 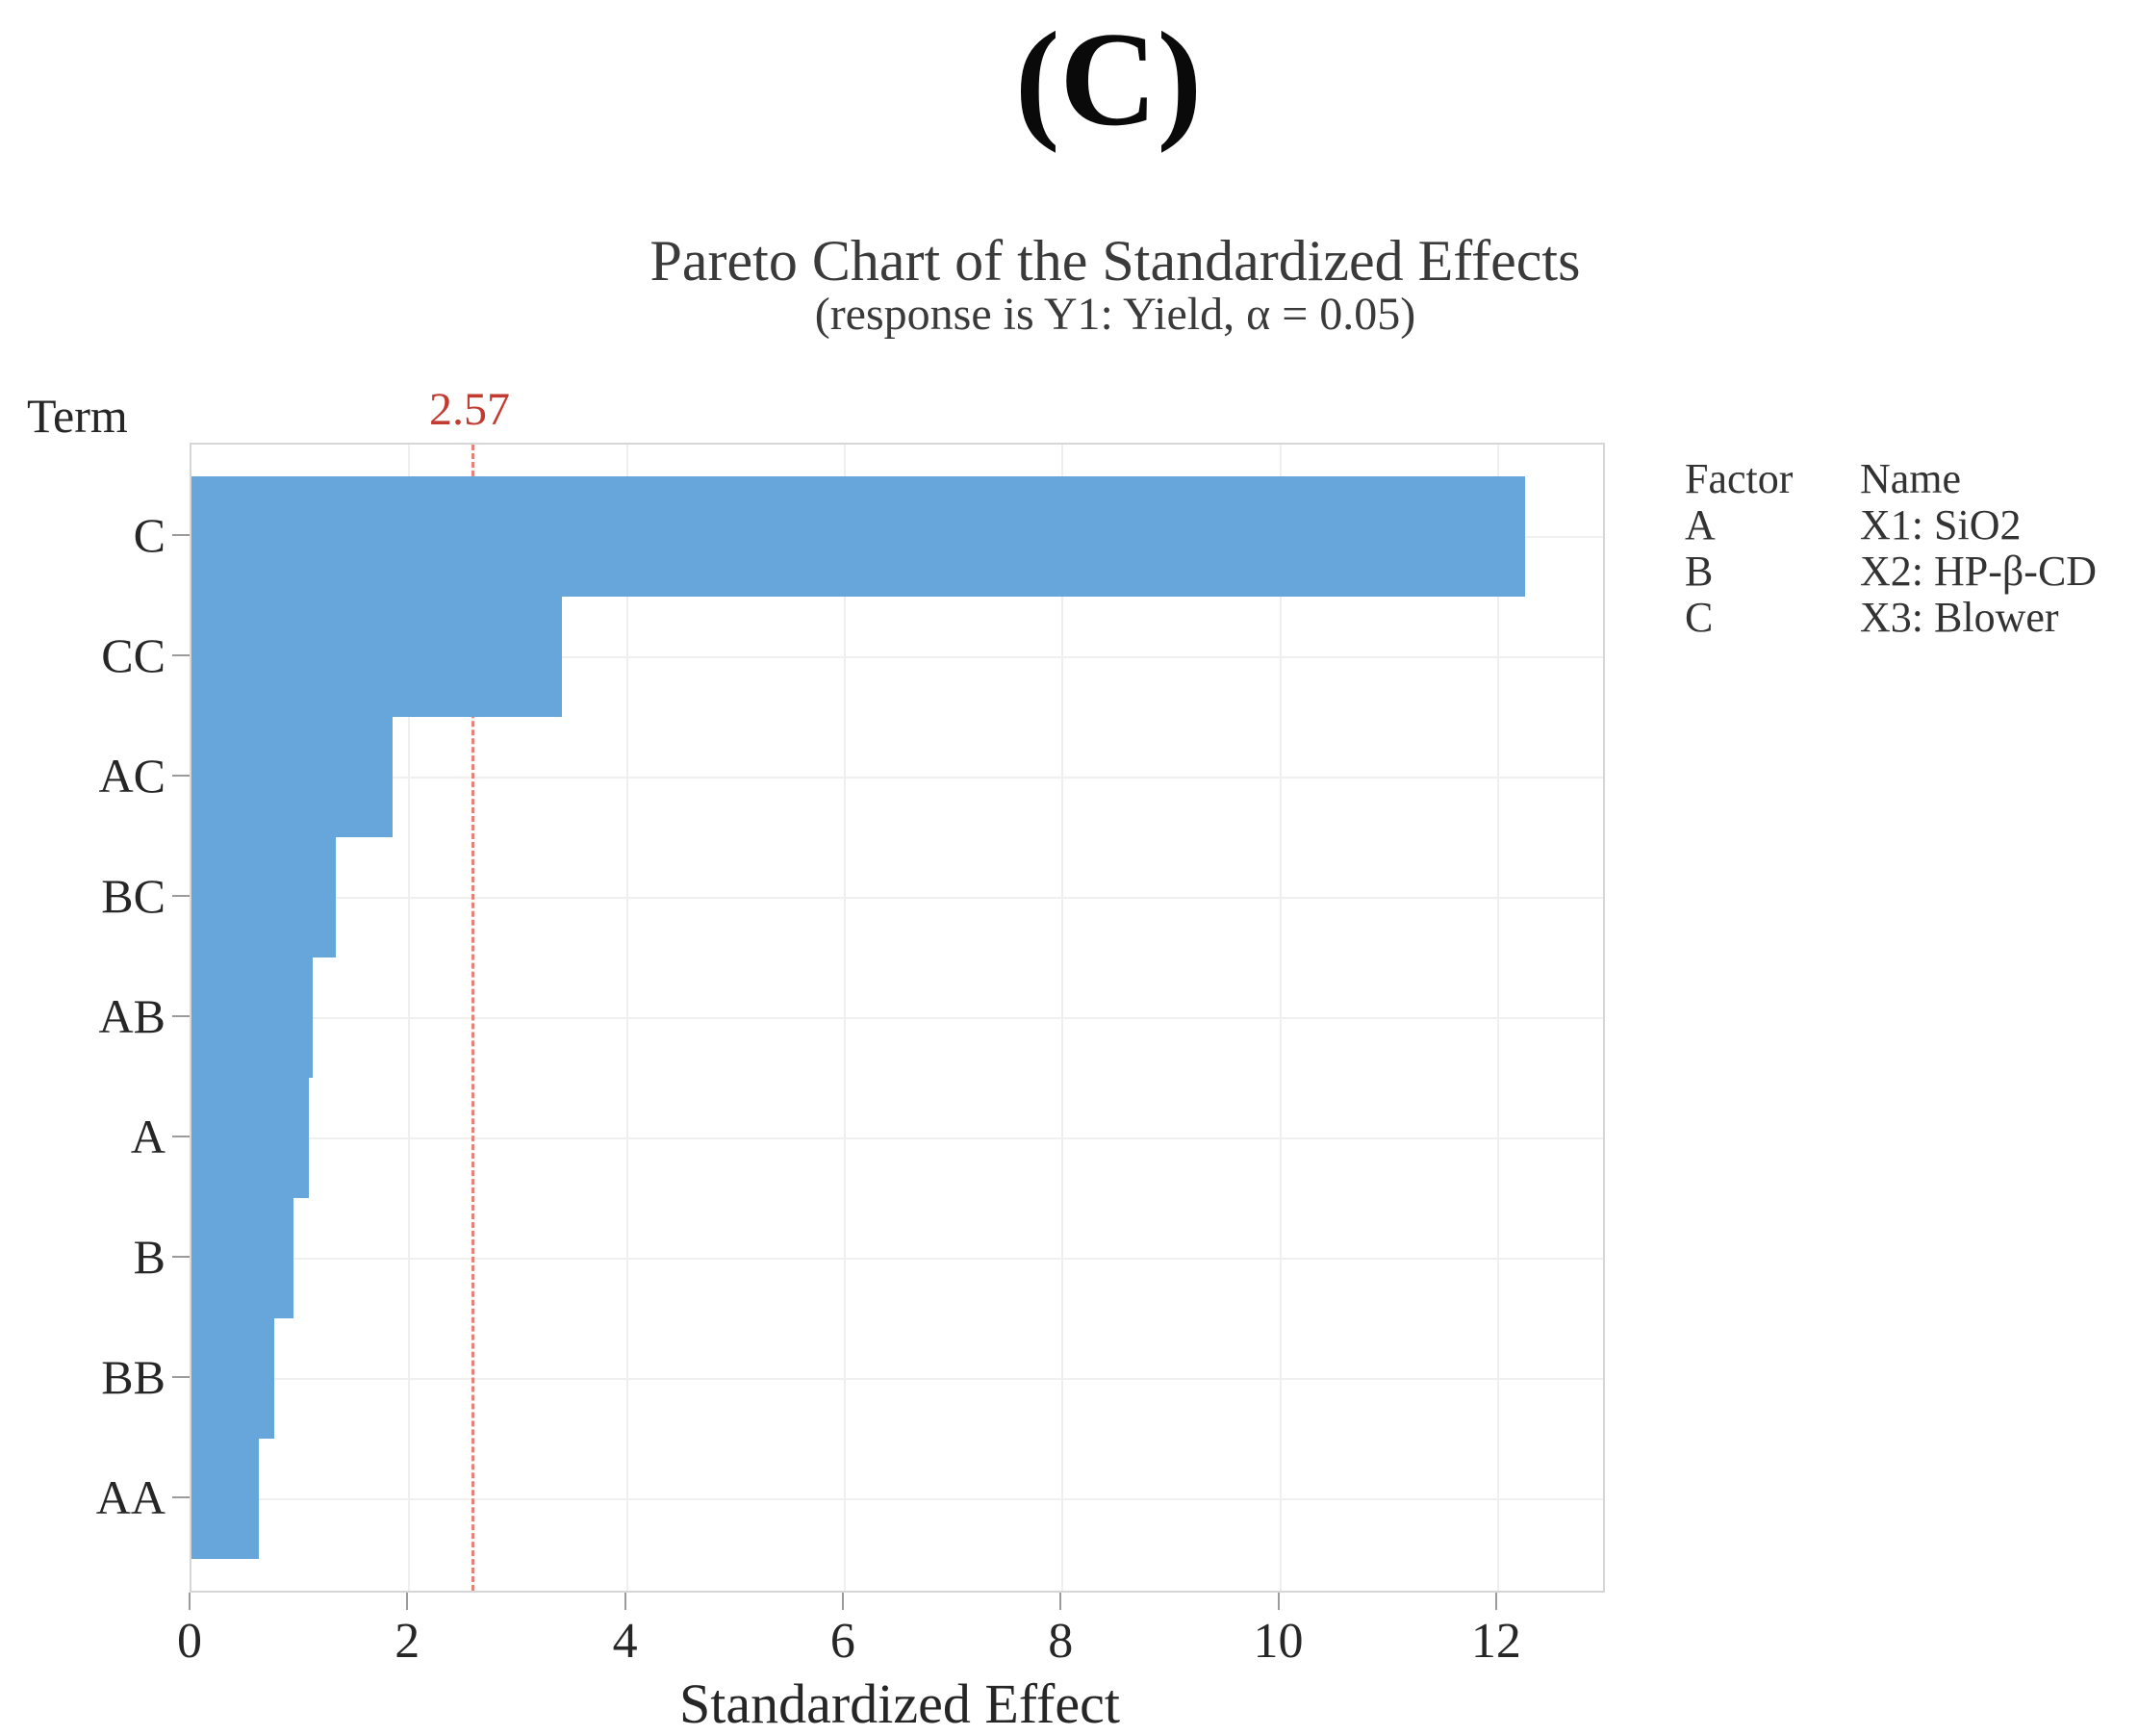 I want to click on chart-title: Pareto Chart of the Standardized Effects, so click(x=1115, y=261).